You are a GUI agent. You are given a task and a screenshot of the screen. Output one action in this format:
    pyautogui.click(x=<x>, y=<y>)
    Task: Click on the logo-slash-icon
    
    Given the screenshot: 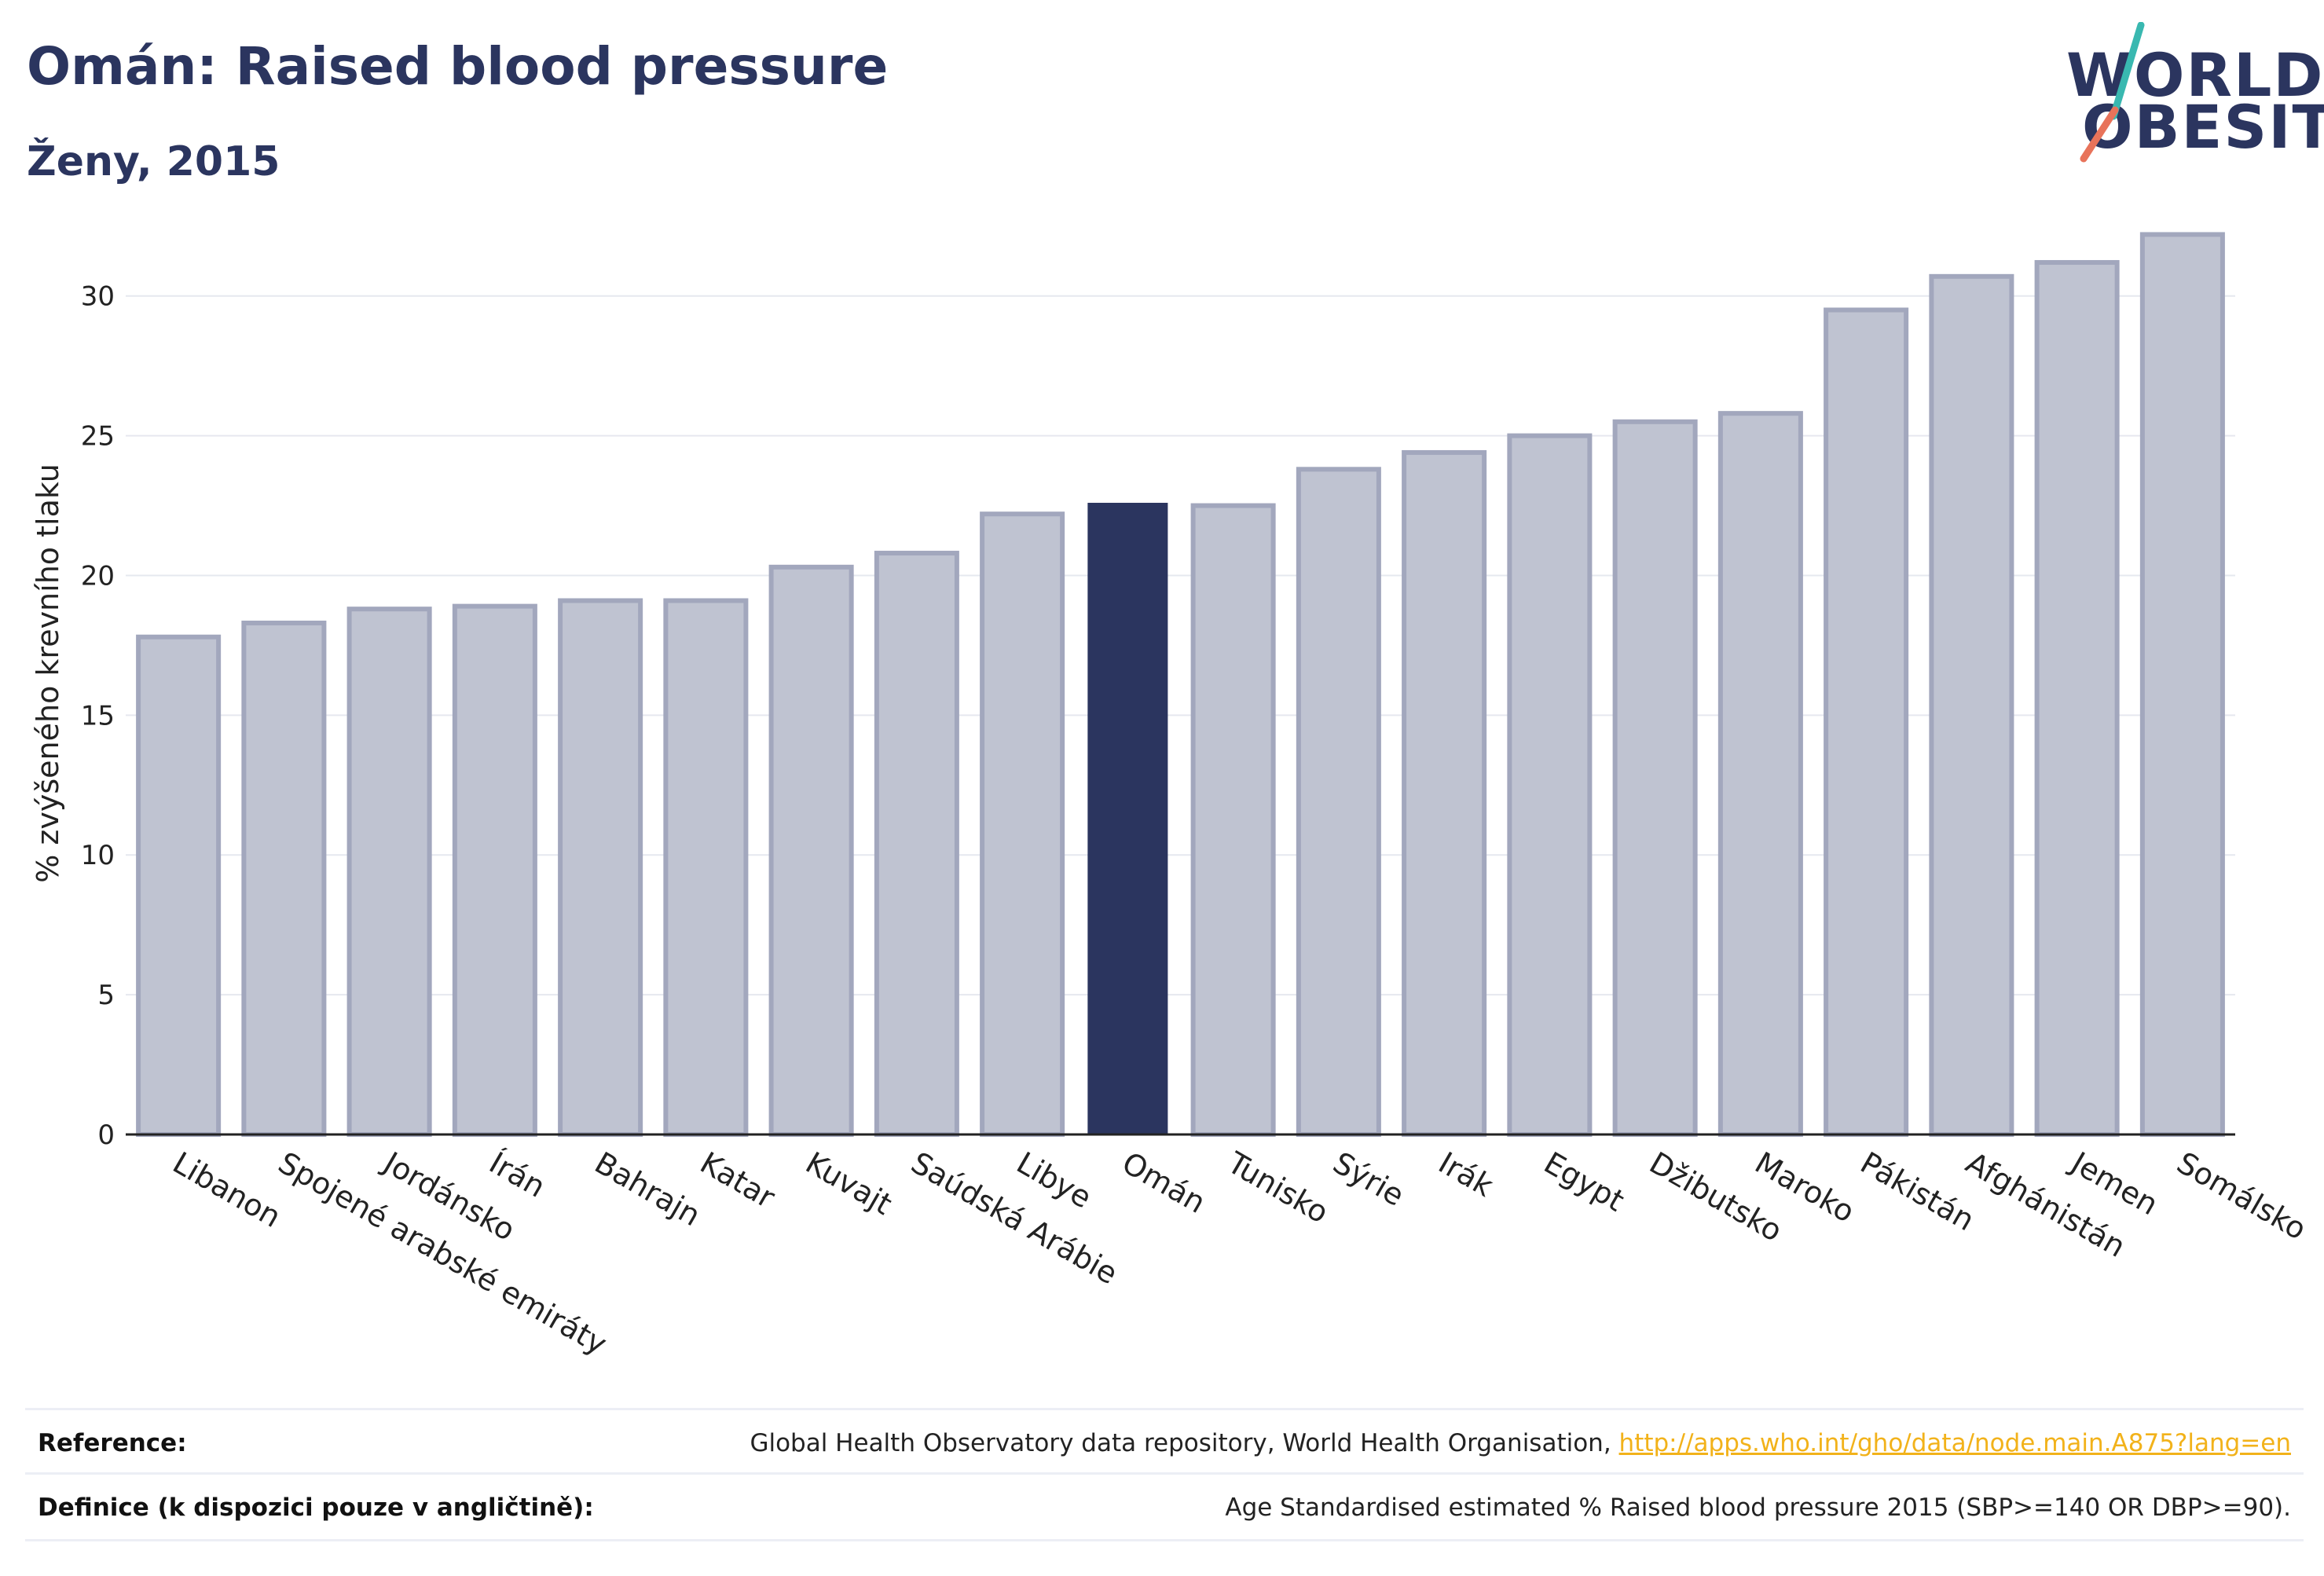 What is the action you would take?
    pyautogui.click(x=2112, y=92)
    